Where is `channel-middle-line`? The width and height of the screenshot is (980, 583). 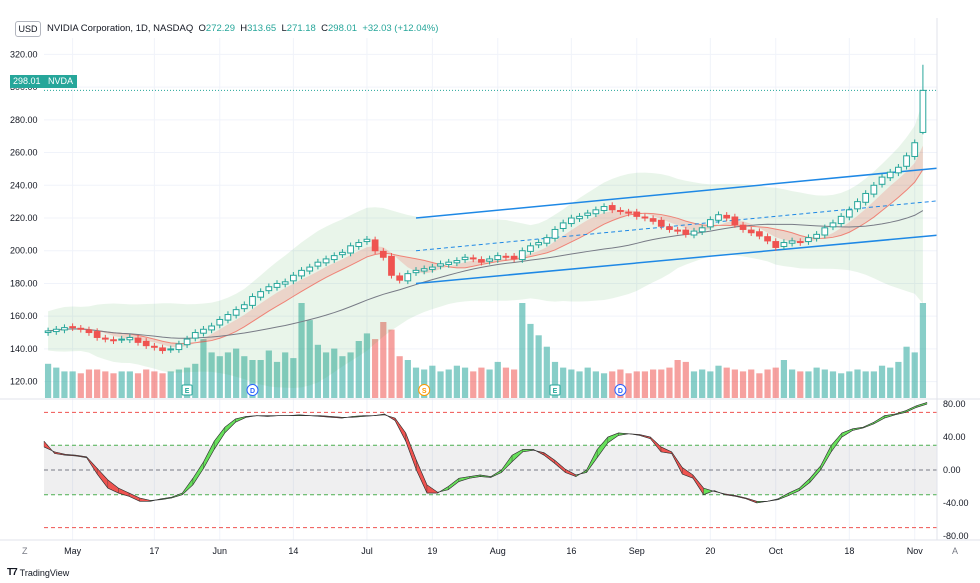 channel-middle-line is located at coordinates (676, 226).